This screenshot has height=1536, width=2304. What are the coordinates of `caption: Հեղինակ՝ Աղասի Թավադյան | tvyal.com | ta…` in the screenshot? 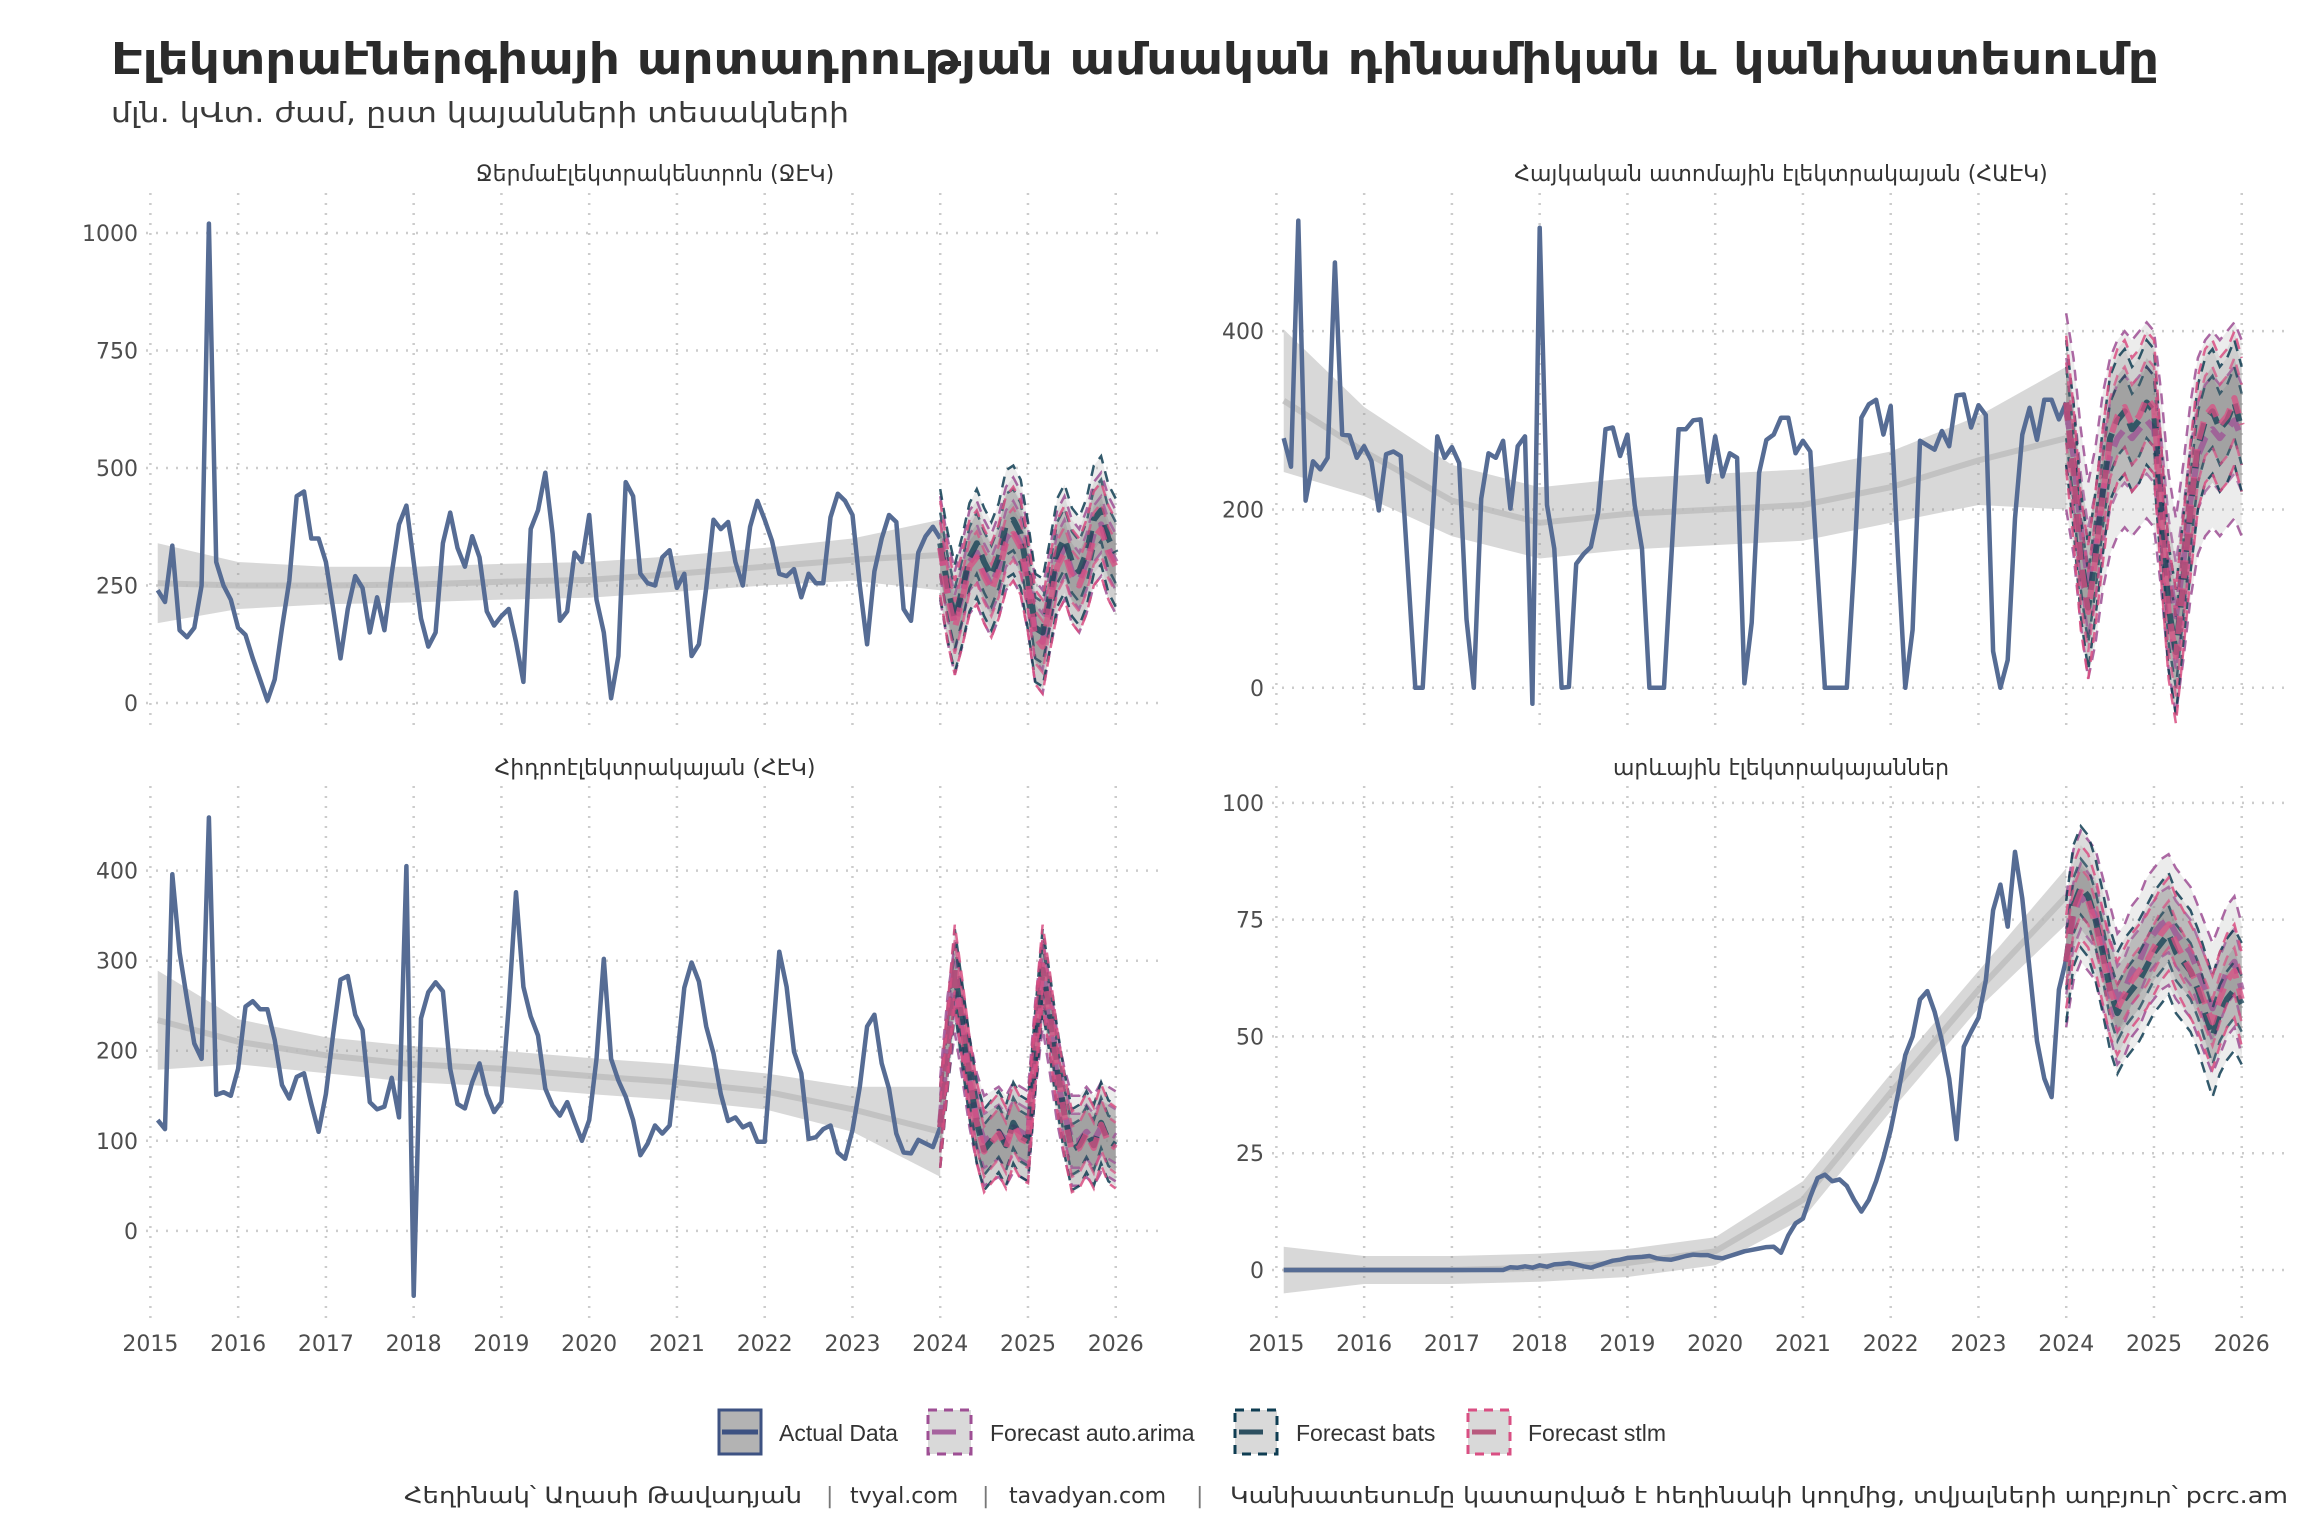 It's located at (1346, 1496).